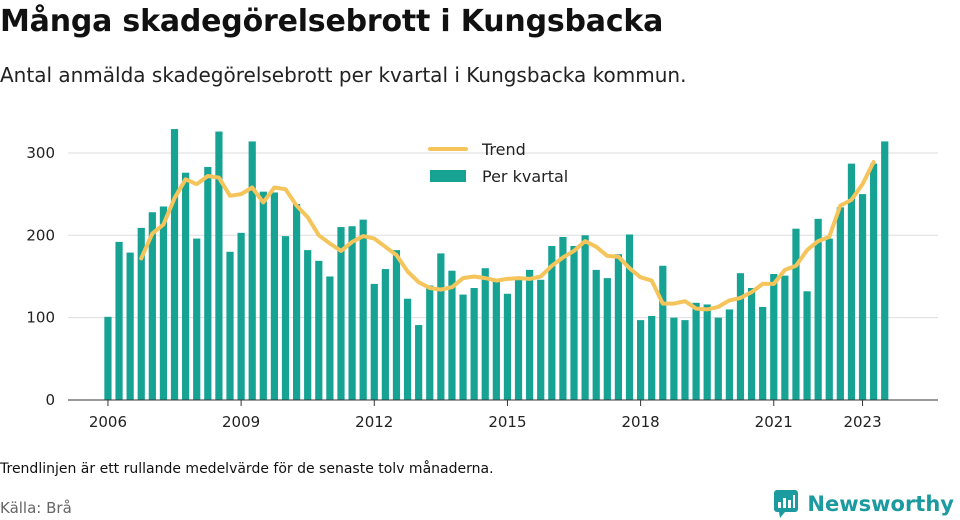 The width and height of the screenshot is (960, 520). I want to click on x-tick-label: 2015, so click(507, 422).